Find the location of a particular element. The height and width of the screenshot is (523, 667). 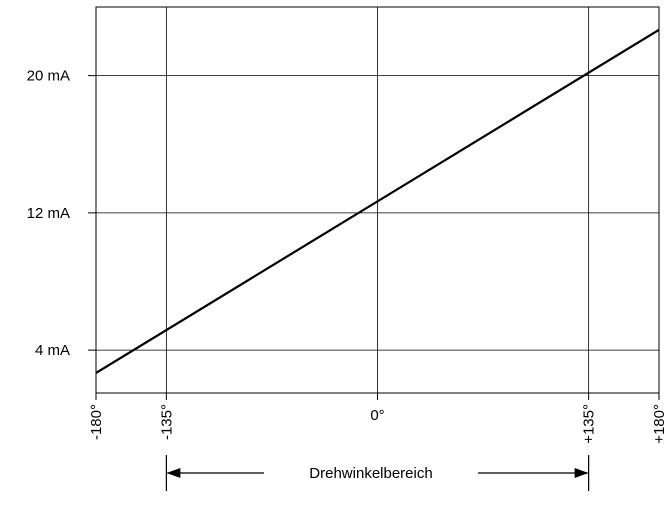

y-tick-label: 4 mA is located at coordinates (52, 350).